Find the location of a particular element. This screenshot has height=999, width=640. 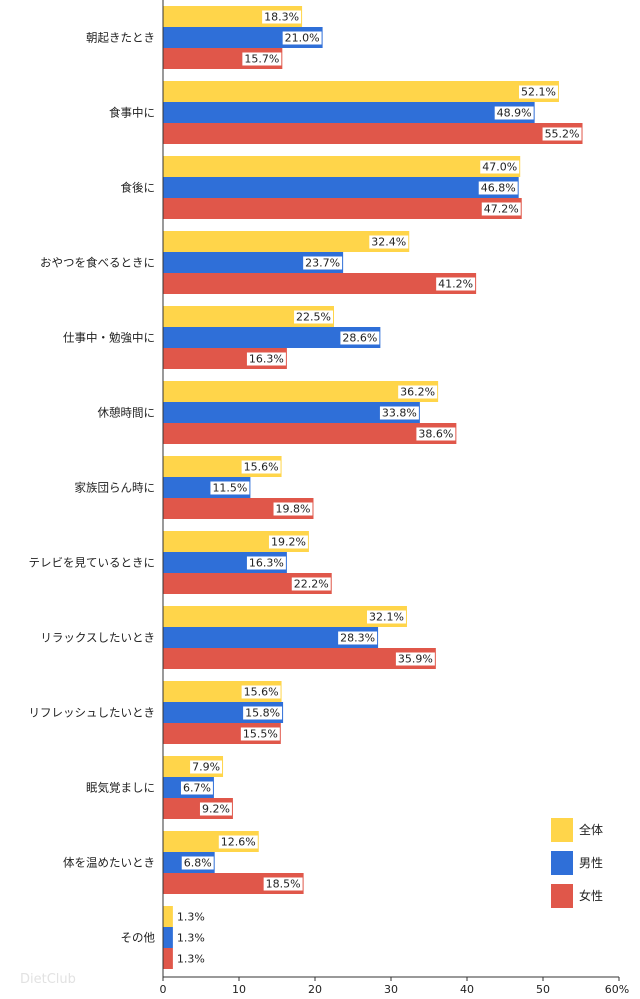

data-label: 6.7% is located at coordinates (197, 788).